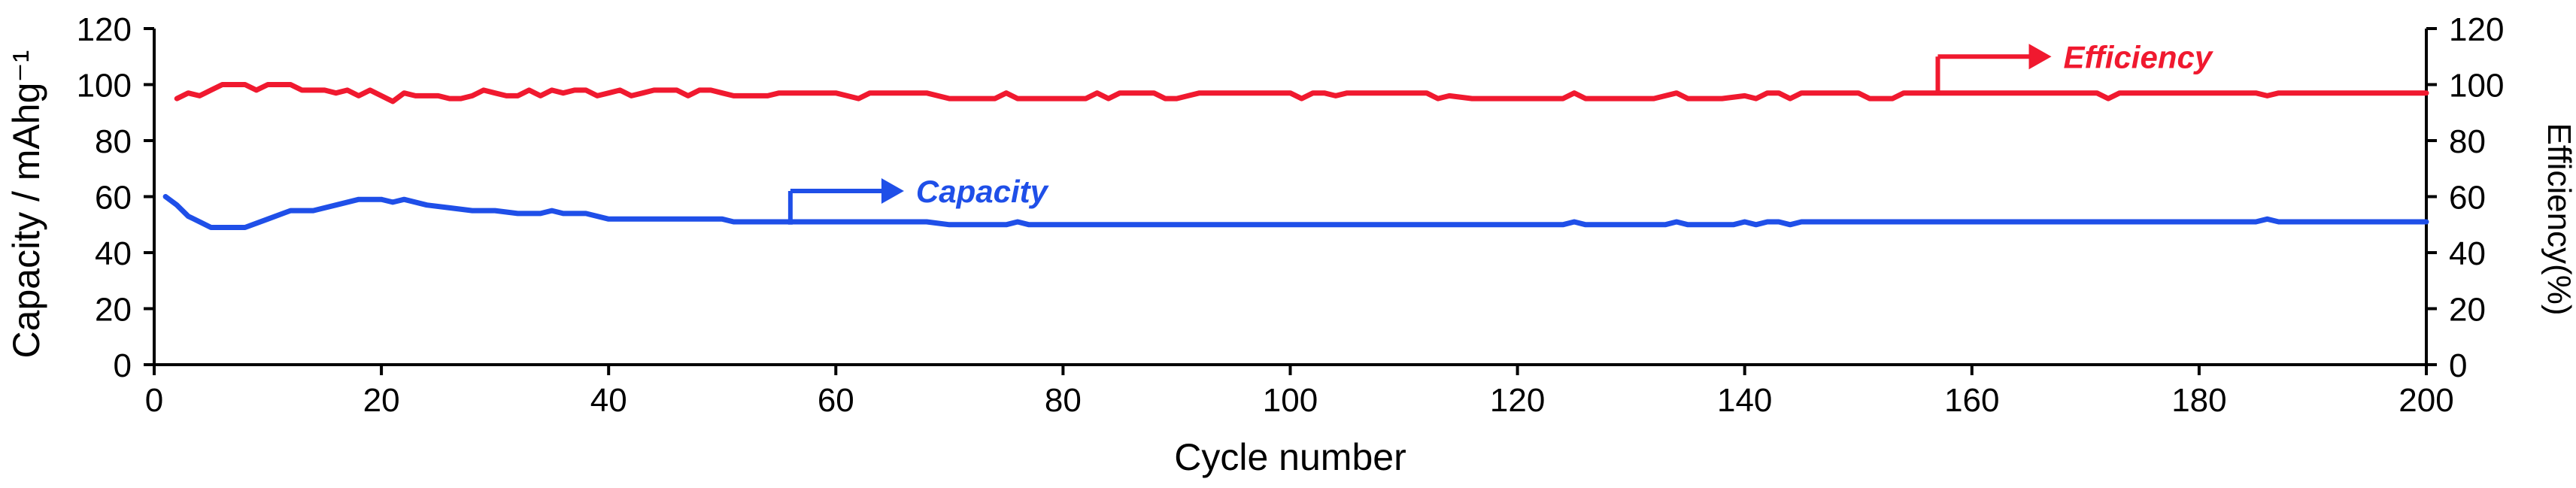 The width and height of the screenshot is (2576, 488). I want to click on y-left-tick-label: 100, so click(104, 86).